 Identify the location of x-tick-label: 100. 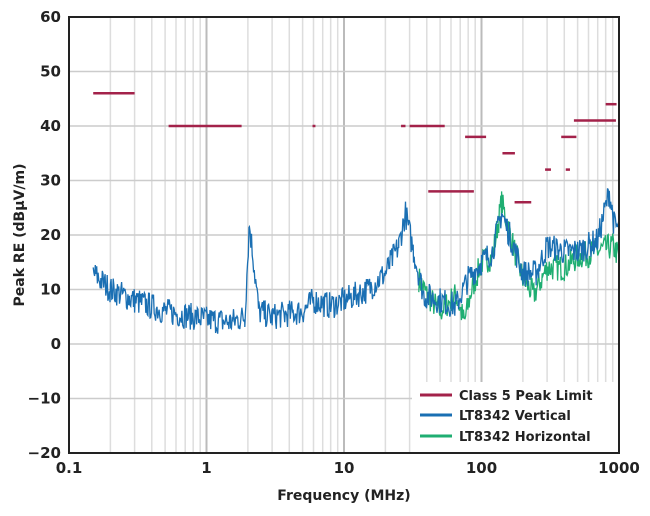
(481, 468).